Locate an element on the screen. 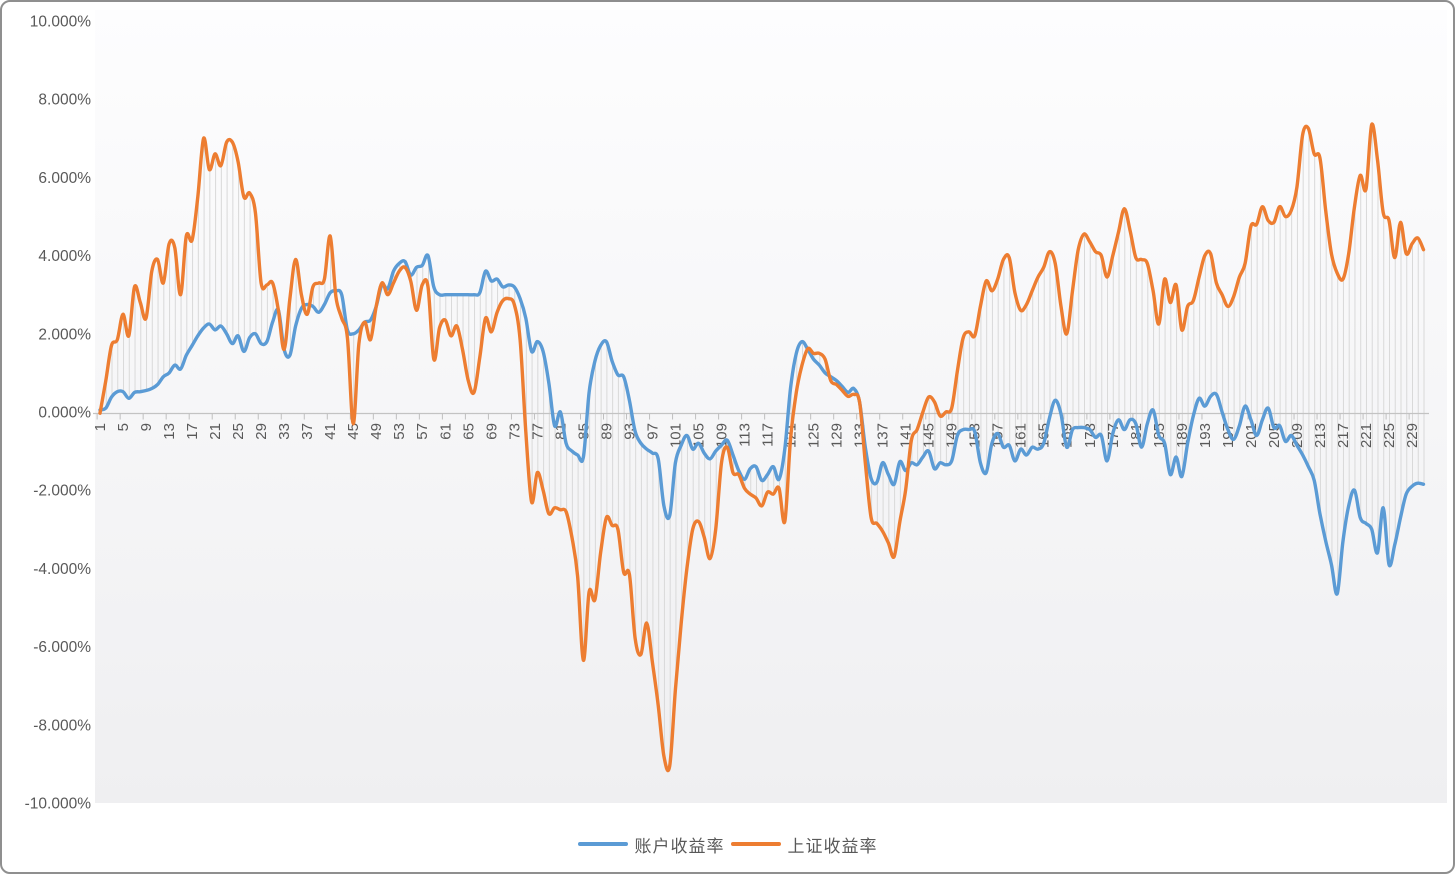 Image resolution: width=1455 pixels, height=874 pixels. x-axis-tick-label: 9 is located at coordinates (146, 427).